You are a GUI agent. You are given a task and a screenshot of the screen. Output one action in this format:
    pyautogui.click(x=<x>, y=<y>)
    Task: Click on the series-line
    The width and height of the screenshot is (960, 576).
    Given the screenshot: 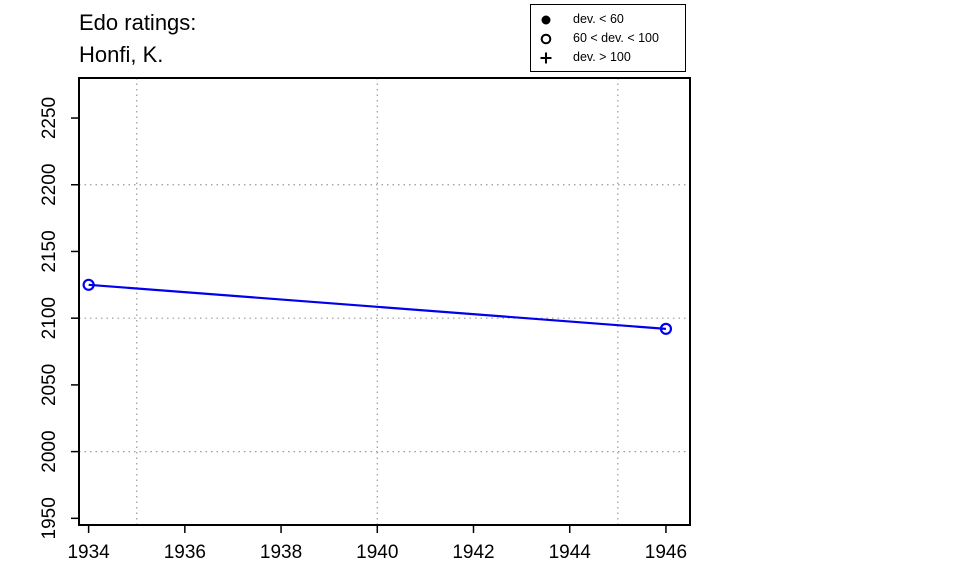 What is the action you would take?
    pyautogui.click(x=377, y=306)
    